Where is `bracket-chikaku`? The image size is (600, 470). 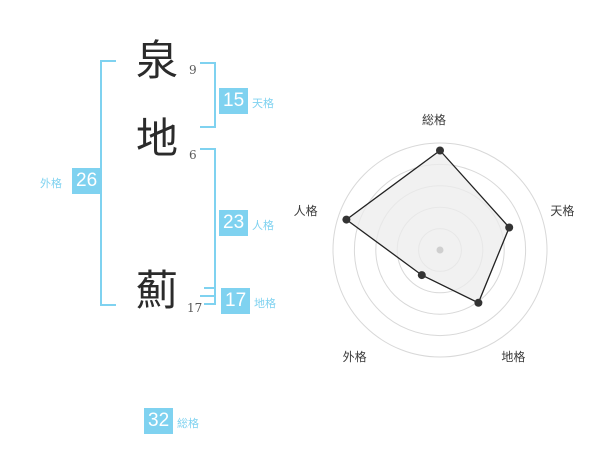 bracket-chikaku is located at coordinates (210, 296).